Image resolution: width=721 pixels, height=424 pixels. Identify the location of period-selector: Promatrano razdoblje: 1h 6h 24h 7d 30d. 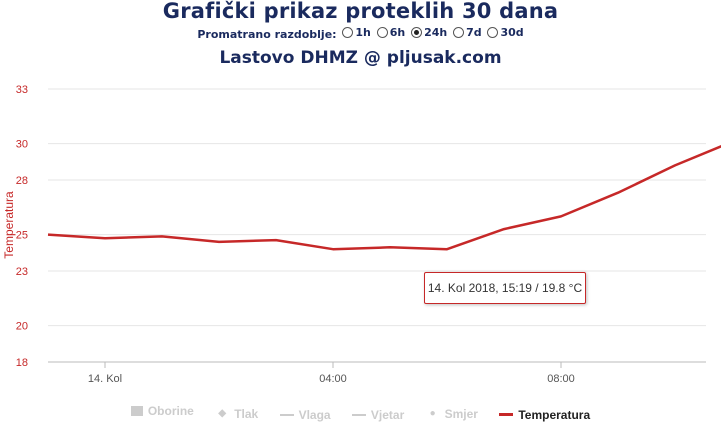
(360, 33).